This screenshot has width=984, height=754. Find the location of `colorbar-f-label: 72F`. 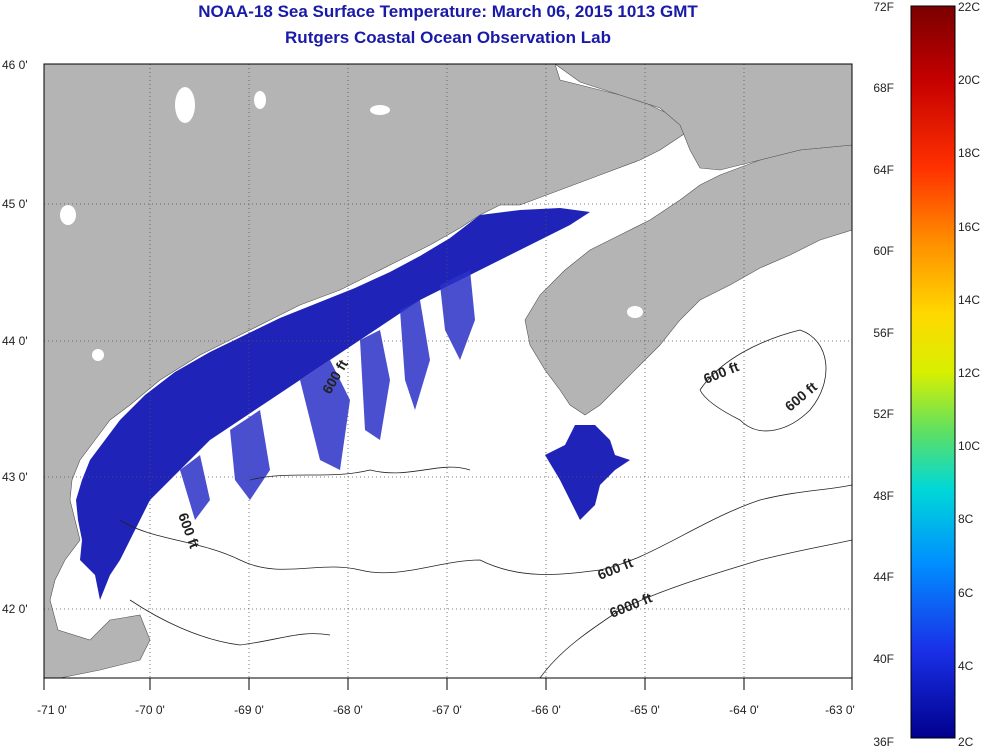

colorbar-f-label: 72F is located at coordinates (883, 7).